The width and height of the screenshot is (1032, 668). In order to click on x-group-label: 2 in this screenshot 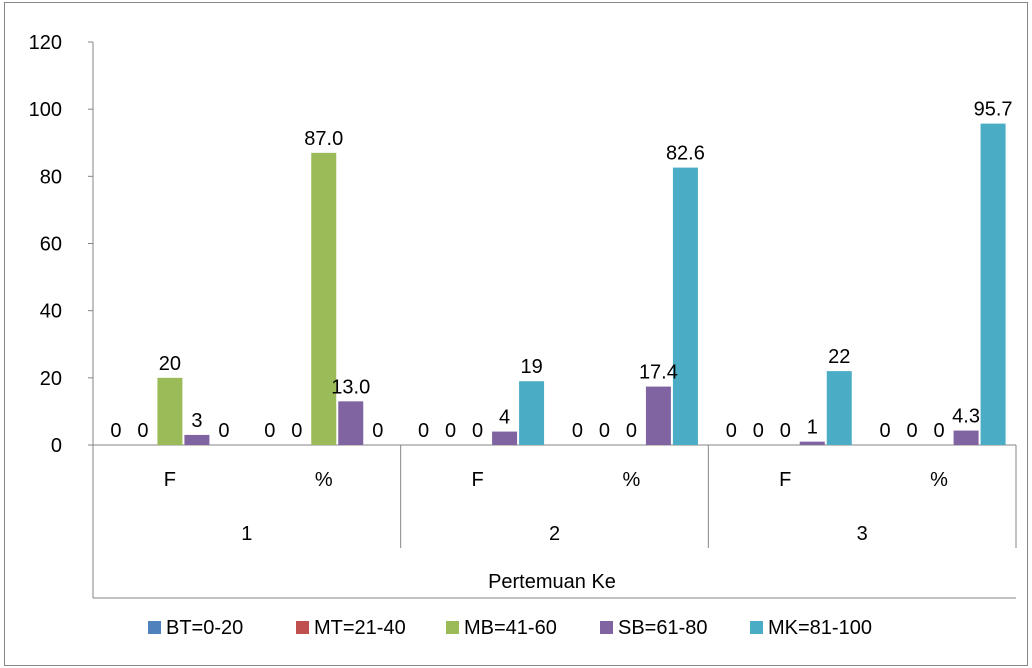, I will do `click(554, 534)`.